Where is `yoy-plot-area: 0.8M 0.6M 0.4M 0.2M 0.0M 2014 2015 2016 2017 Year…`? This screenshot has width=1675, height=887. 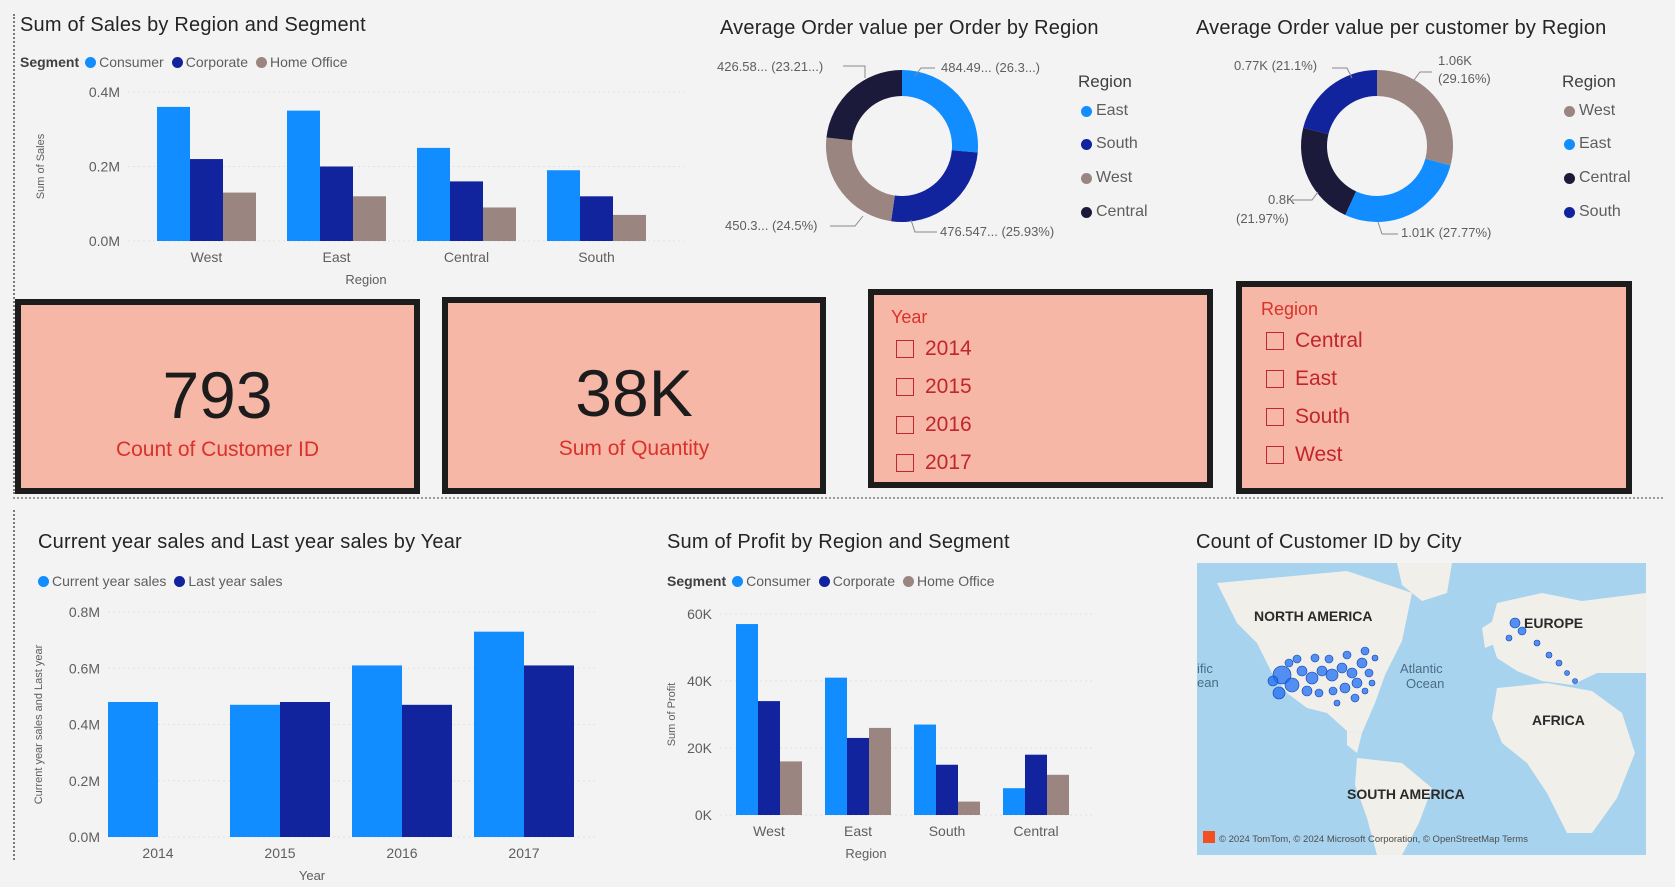
yoy-plot-area: 0.8M 0.6M 0.4M 0.2M 0.0M 2014 2015 2016 2017 Year… is located at coordinates (314, 743).